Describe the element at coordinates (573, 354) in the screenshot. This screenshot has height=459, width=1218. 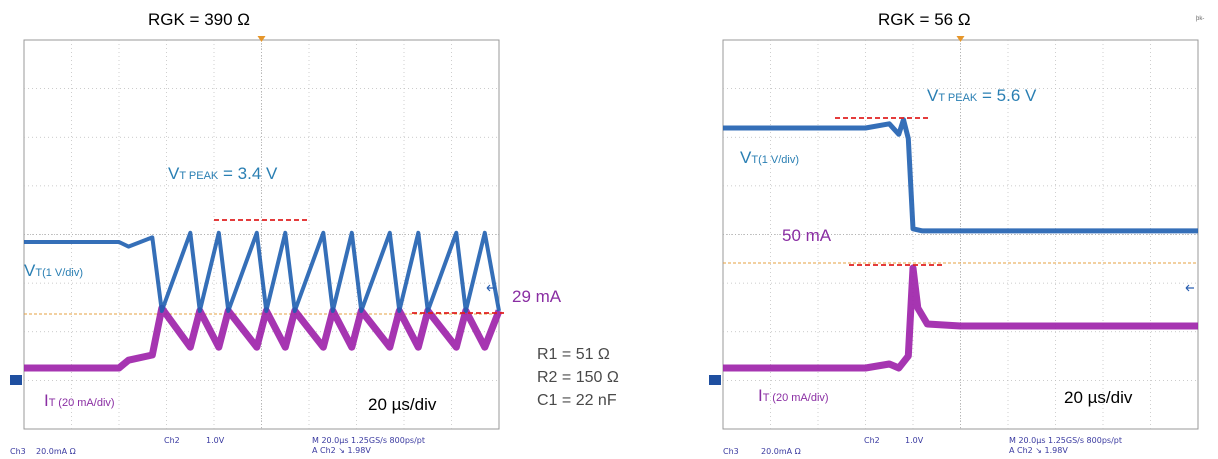
I see `component-r1: R1 = 51 Ω` at that location.